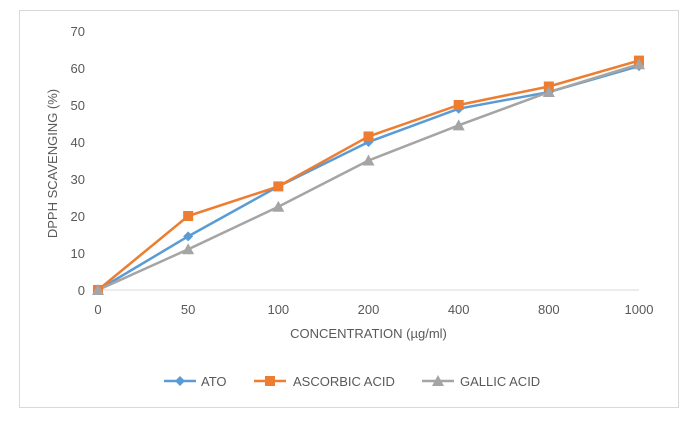  I want to click on y-tick-label: 50, so click(78, 105).